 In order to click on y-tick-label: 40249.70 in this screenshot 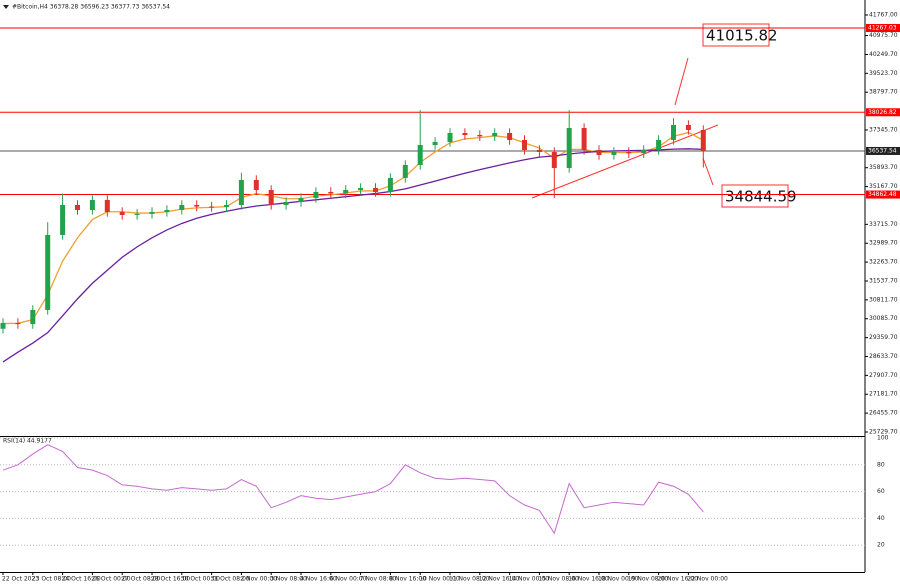, I will do `click(883, 54)`.